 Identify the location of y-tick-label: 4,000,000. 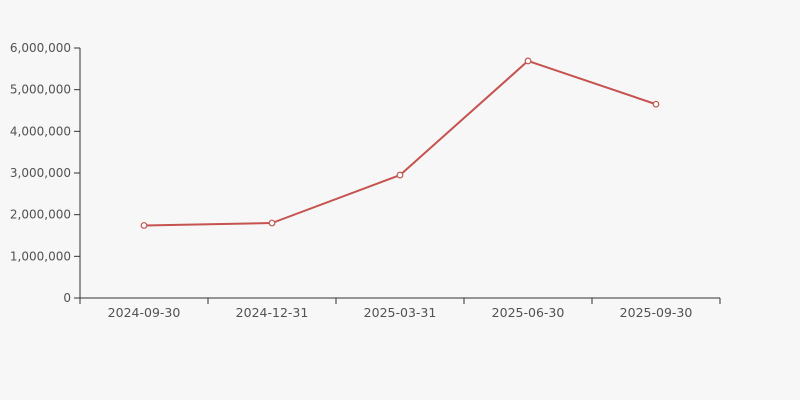
(40, 131).